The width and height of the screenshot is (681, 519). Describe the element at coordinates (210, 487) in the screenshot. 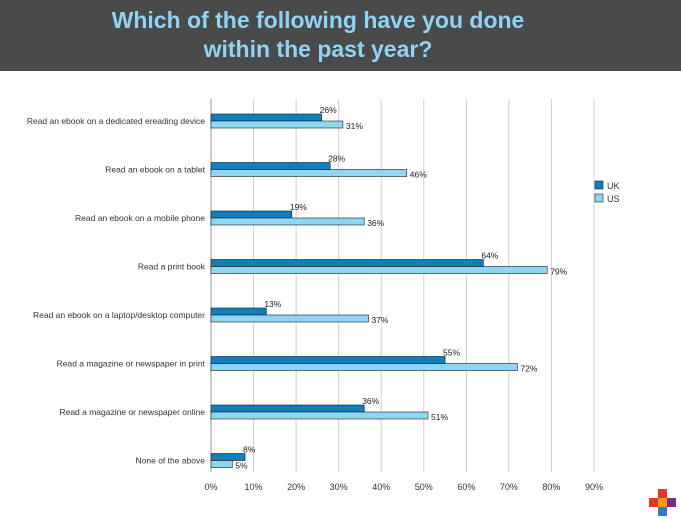

I see `x-tick-label: 0%` at that location.